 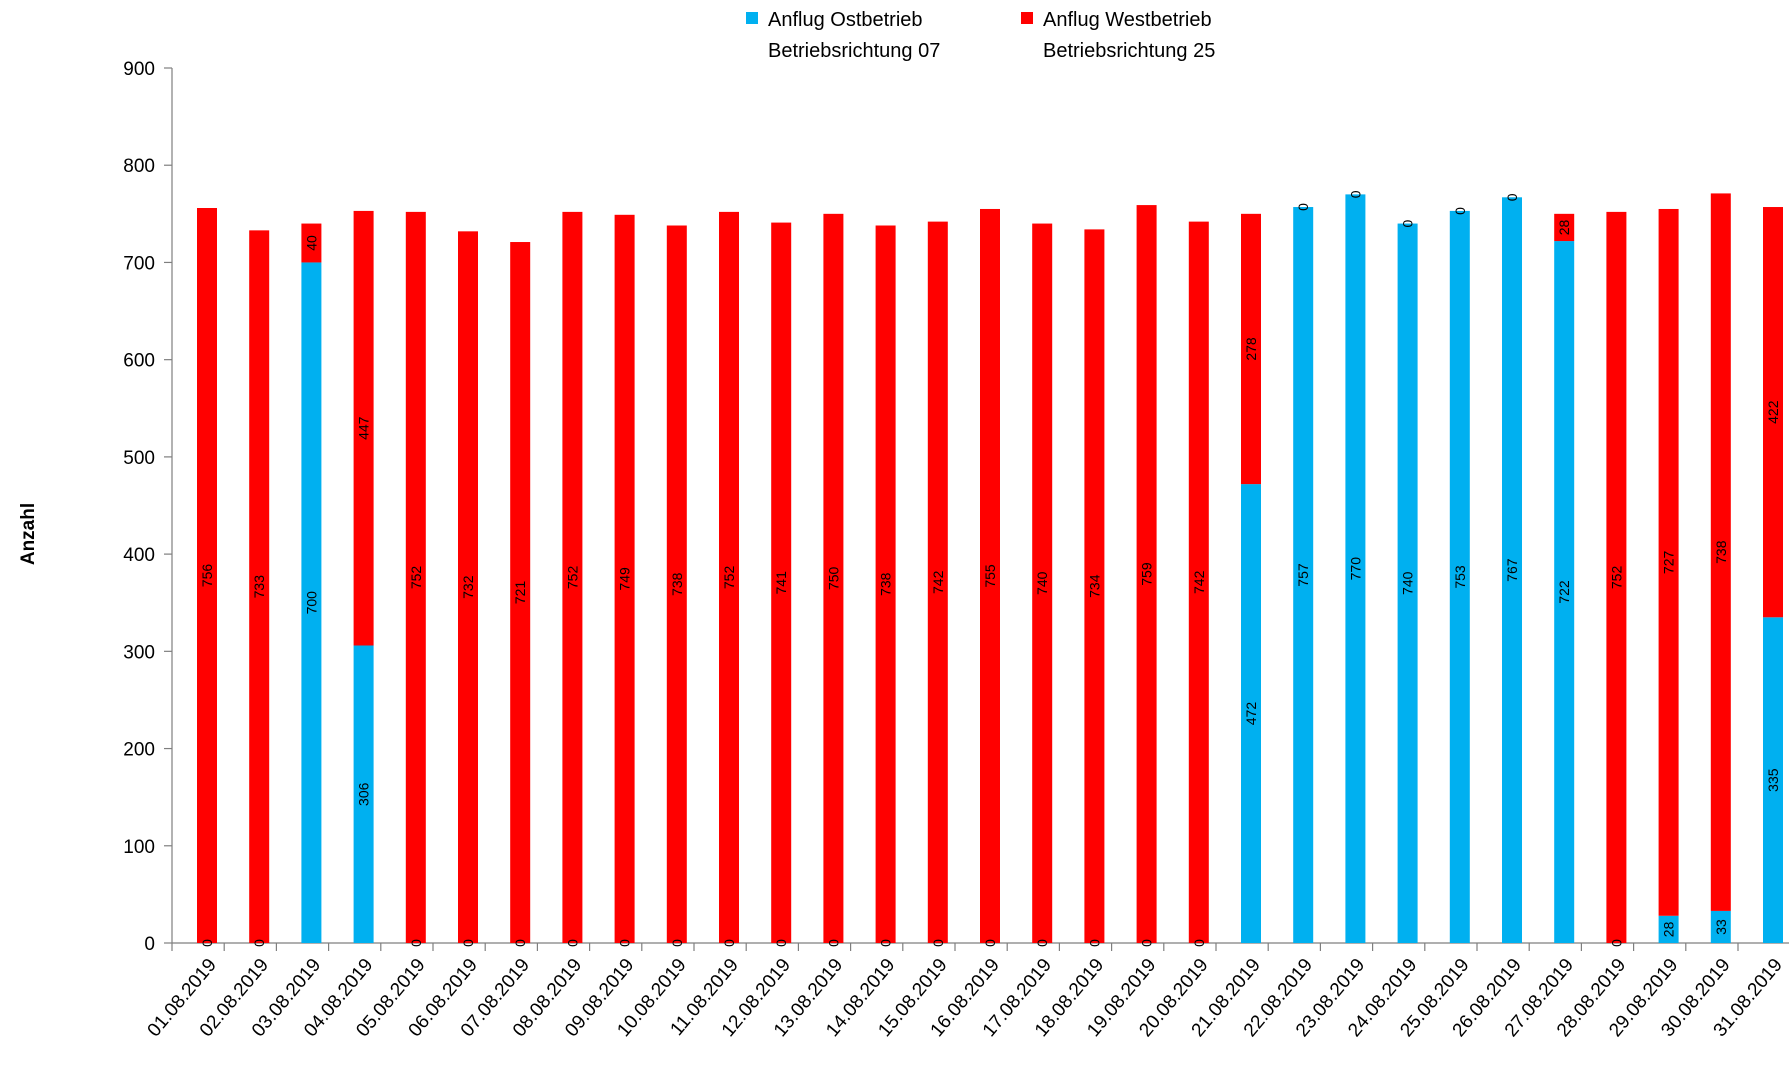 What do you see at coordinates (149, 944) in the screenshot?
I see `y-tick-label: 0` at bounding box center [149, 944].